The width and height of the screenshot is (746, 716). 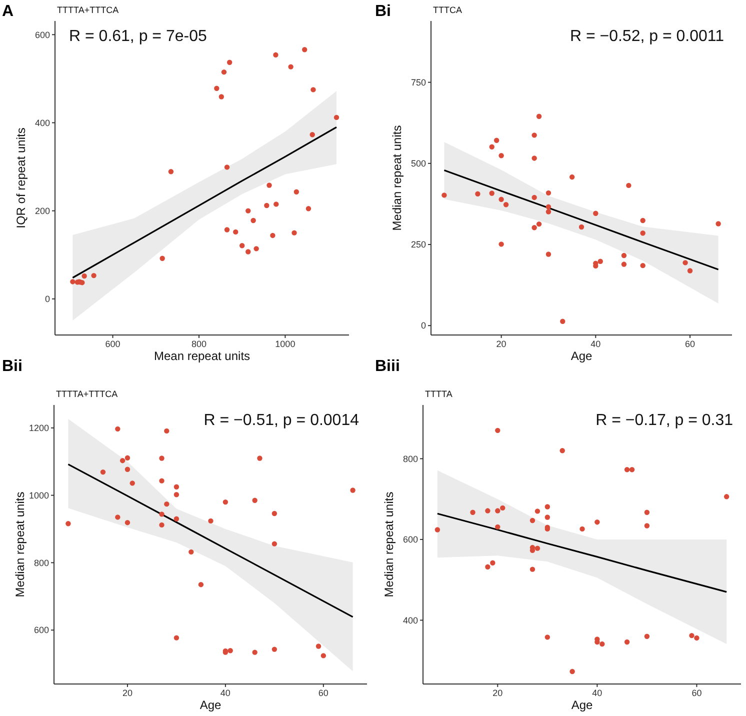 I want to click on chart-title: TTTCA, so click(x=447, y=10).